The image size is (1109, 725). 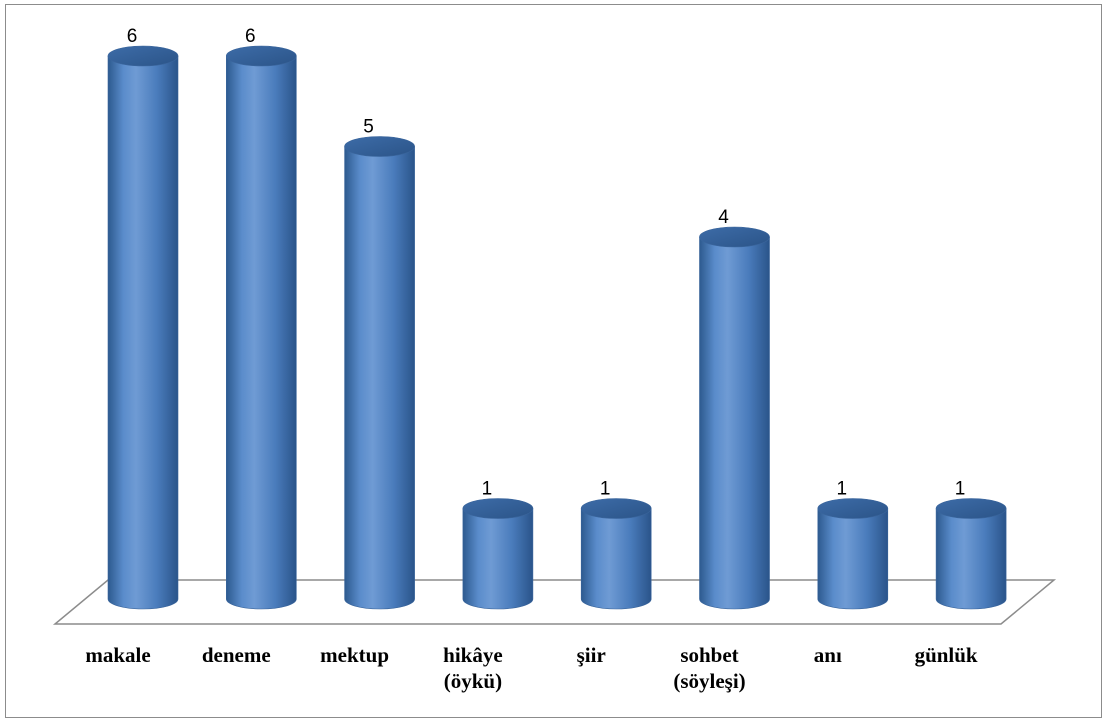 I want to click on chart-floor, so click(x=554, y=602).